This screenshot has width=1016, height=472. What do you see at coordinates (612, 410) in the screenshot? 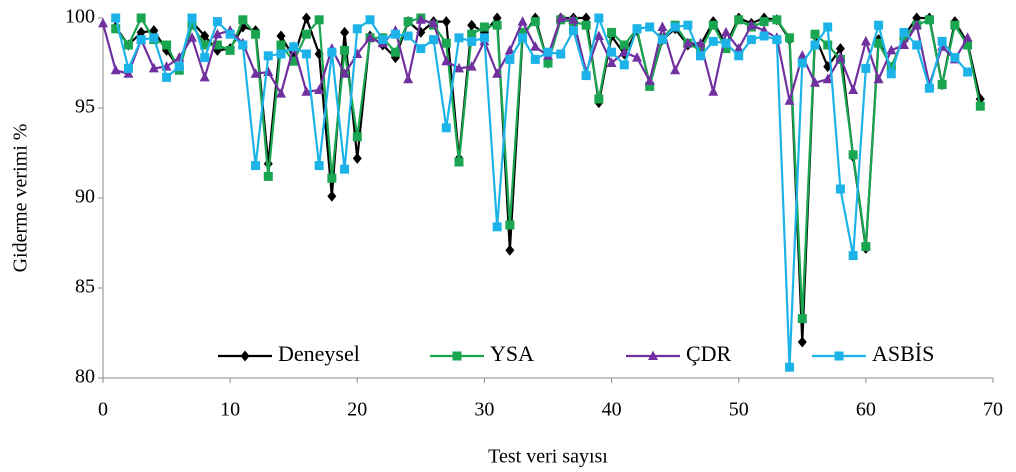
I see `x-tick-label: 40` at bounding box center [612, 410].